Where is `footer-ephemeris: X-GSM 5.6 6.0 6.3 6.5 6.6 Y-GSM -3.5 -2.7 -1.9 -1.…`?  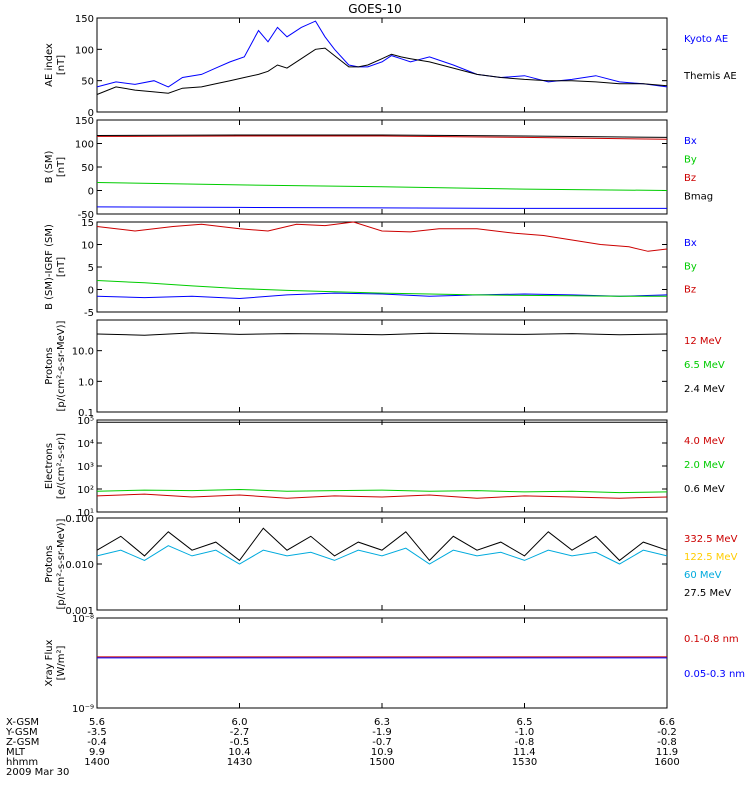 footer-ephemeris: X-GSM 5.6 6.0 6.3 6.5 6.6 Y-GSM -3.5 -2.7 -1.9 -1.… is located at coordinates (342, 742).